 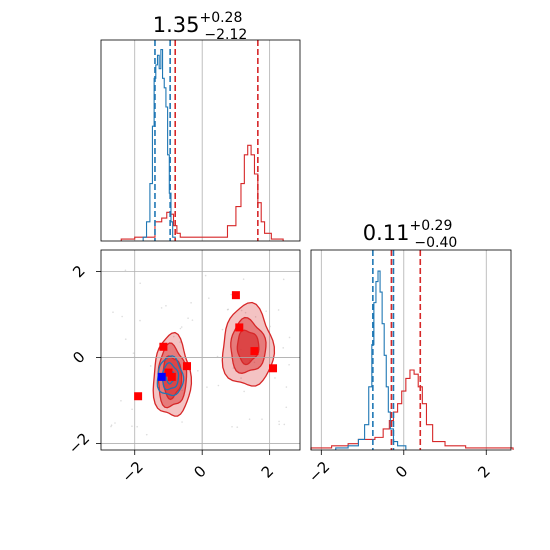 I want to click on hist-p2-series-b, so click(x=412, y=409).